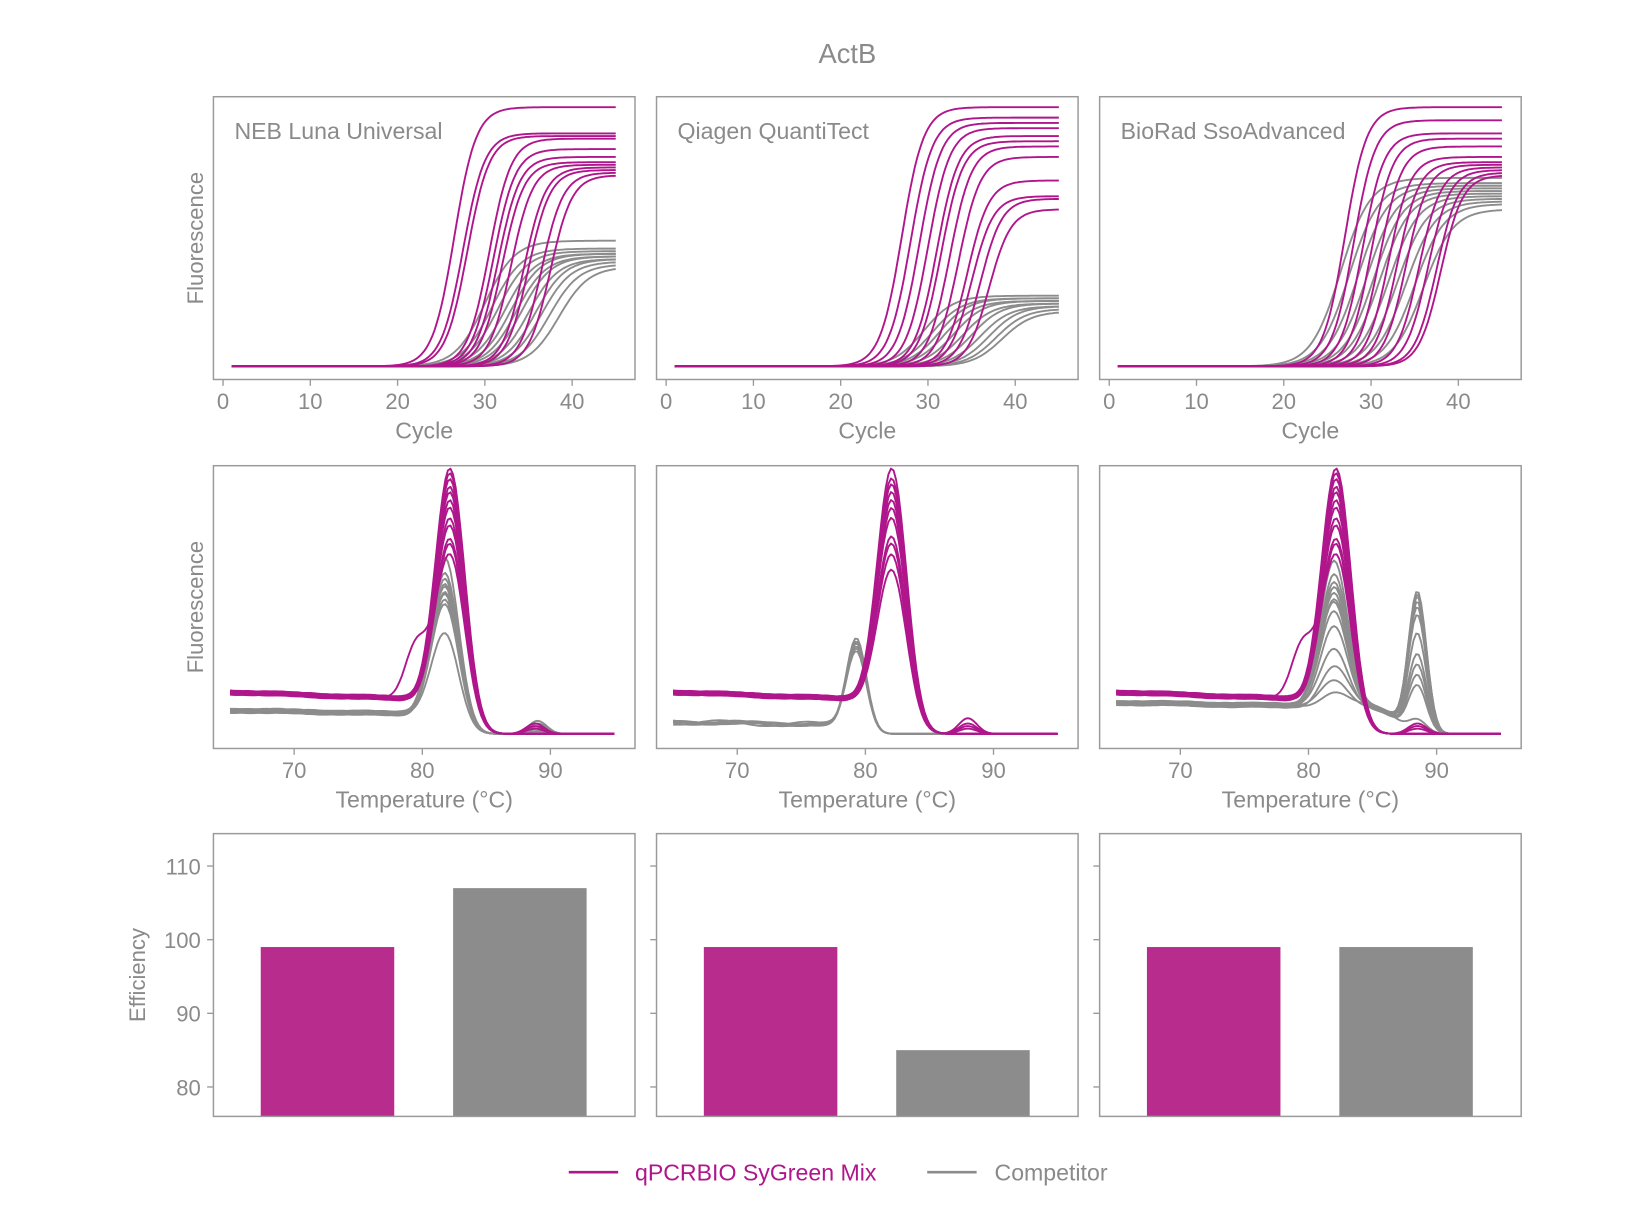 The width and height of the screenshot is (1640, 1231). Describe the element at coordinates (774, 131) in the screenshot. I see `panel-label: Qiagen QuantiTect` at that location.